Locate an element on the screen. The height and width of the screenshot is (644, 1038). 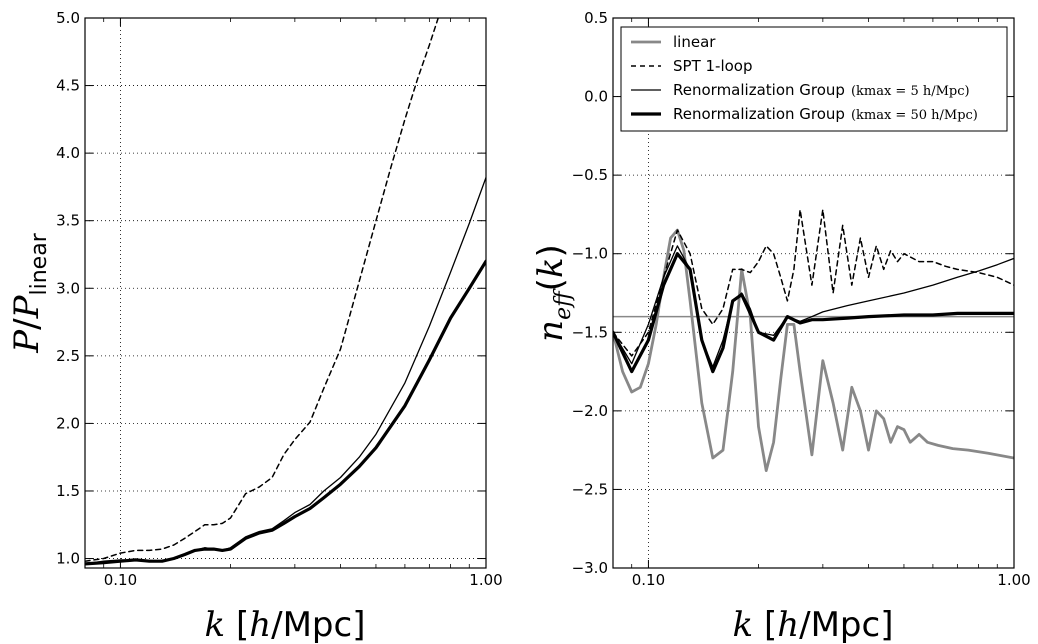
legend-math-rg5: (kmax = 5 h/Mpc) is located at coordinates (910, 91).